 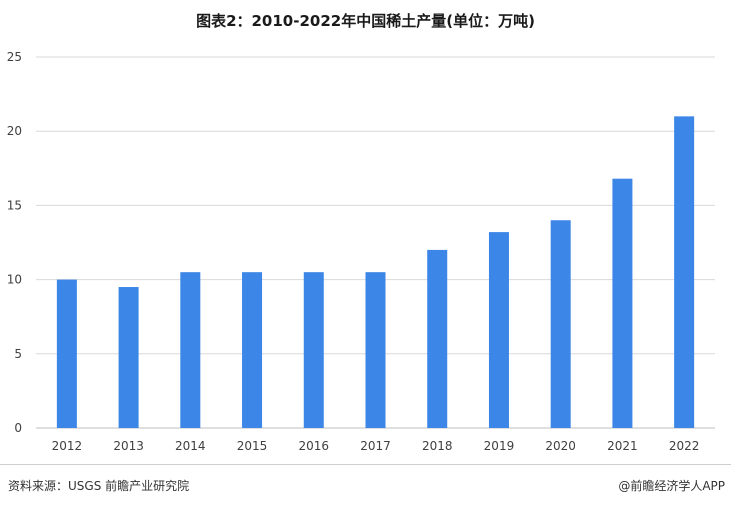 What do you see at coordinates (437, 338) in the screenshot?
I see `bar-2018` at bounding box center [437, 338].